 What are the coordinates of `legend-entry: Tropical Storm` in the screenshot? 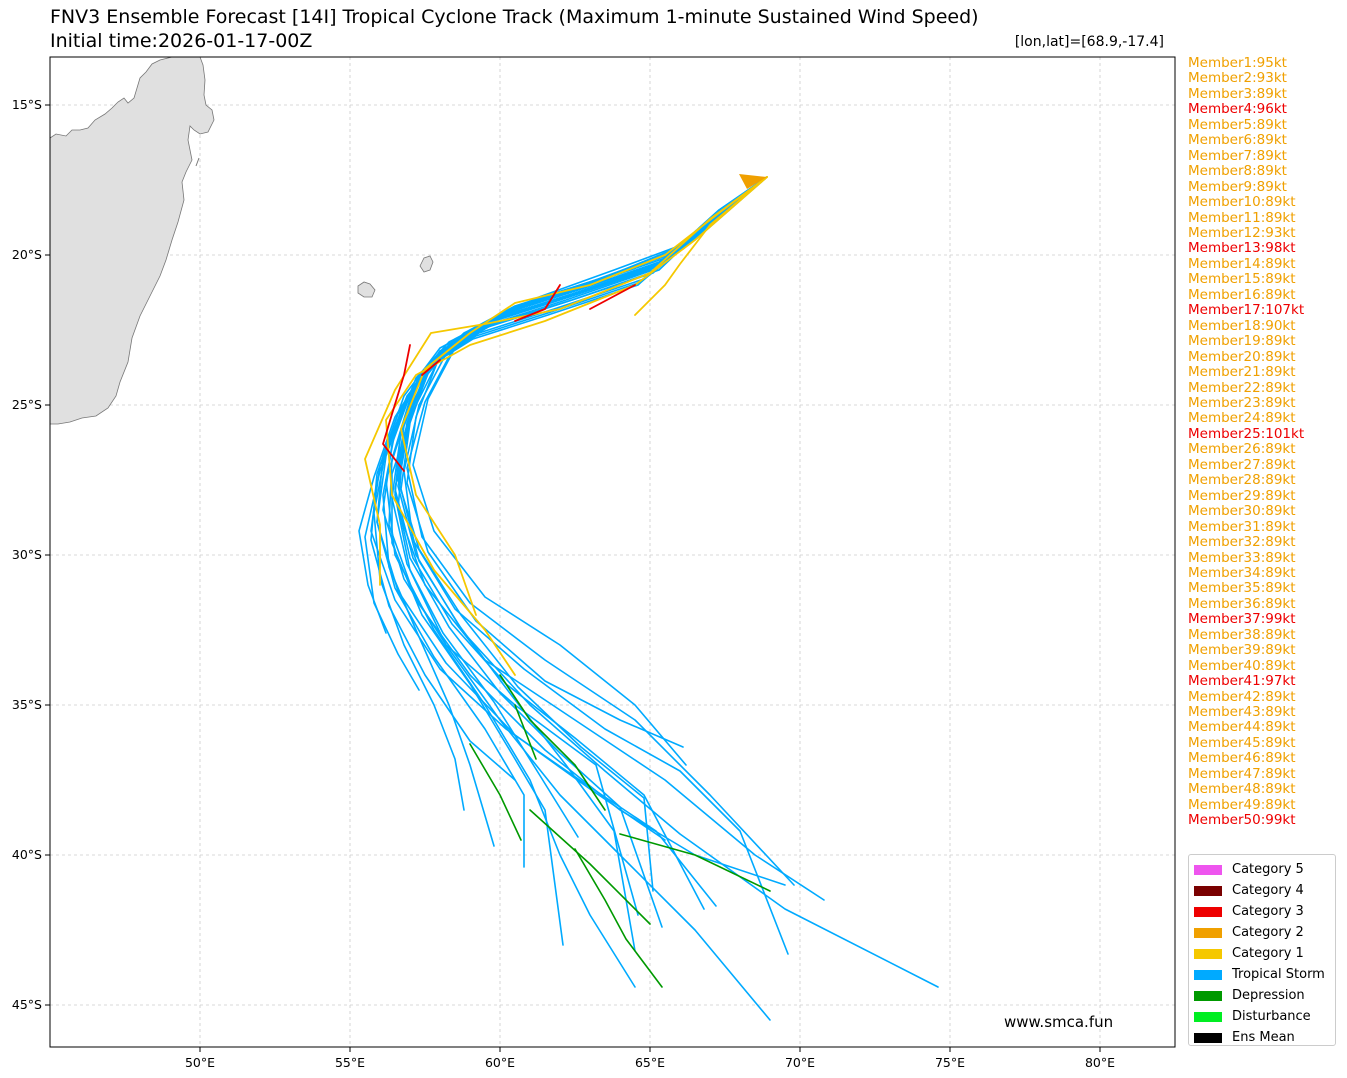 It's located at (1264, 974).